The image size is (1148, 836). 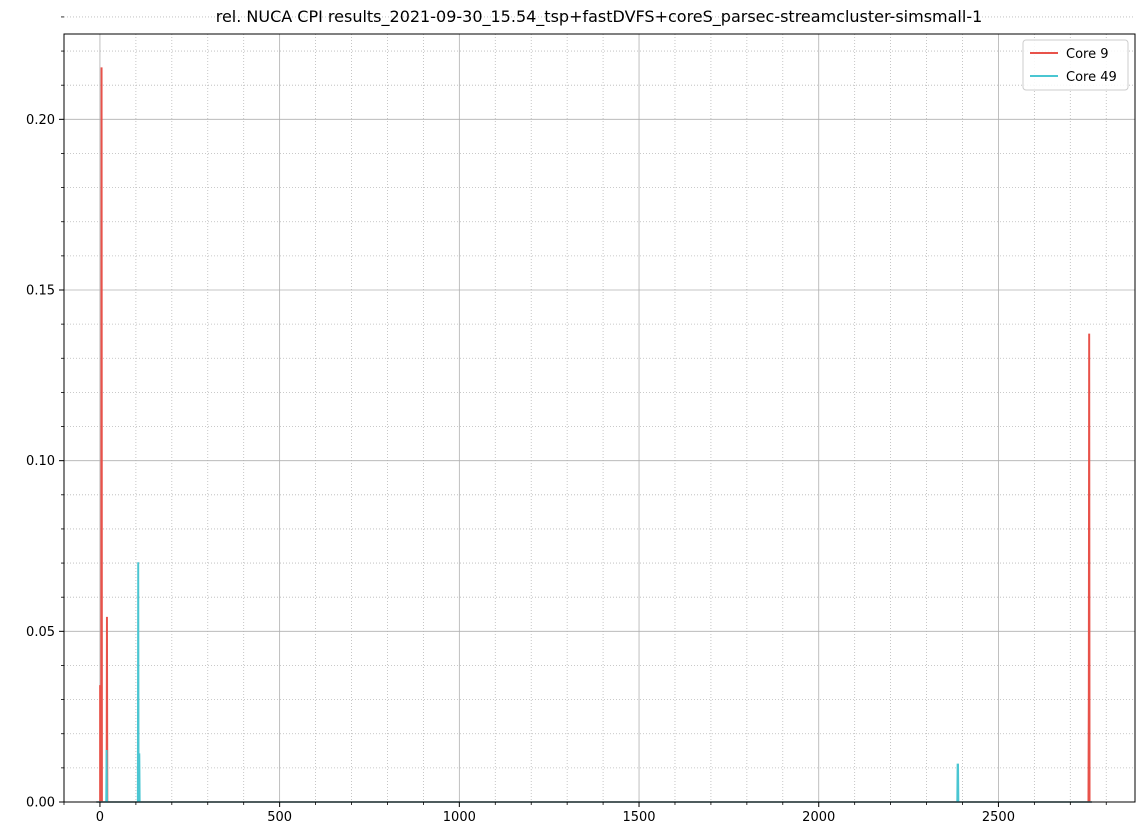 I want to click on legend: Core 9 Core 49, so click(x=1075, y=65).